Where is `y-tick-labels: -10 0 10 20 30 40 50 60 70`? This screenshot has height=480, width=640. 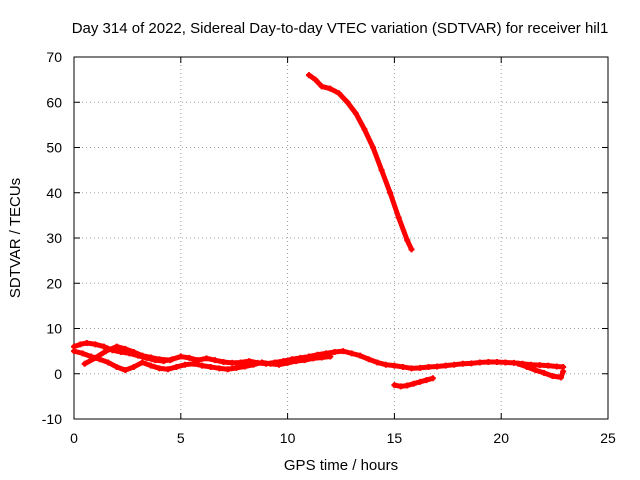 y-tick-labels: -10 0 10 20 30 40 50 60 70 is located at coordinates (52, 238).